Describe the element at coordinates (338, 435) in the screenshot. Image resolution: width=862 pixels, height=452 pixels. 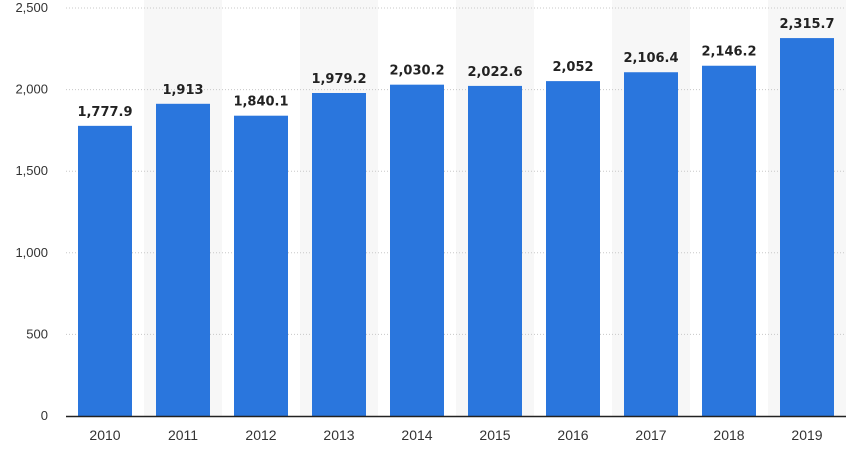
I see `x-tick-label: 2013` at that location.